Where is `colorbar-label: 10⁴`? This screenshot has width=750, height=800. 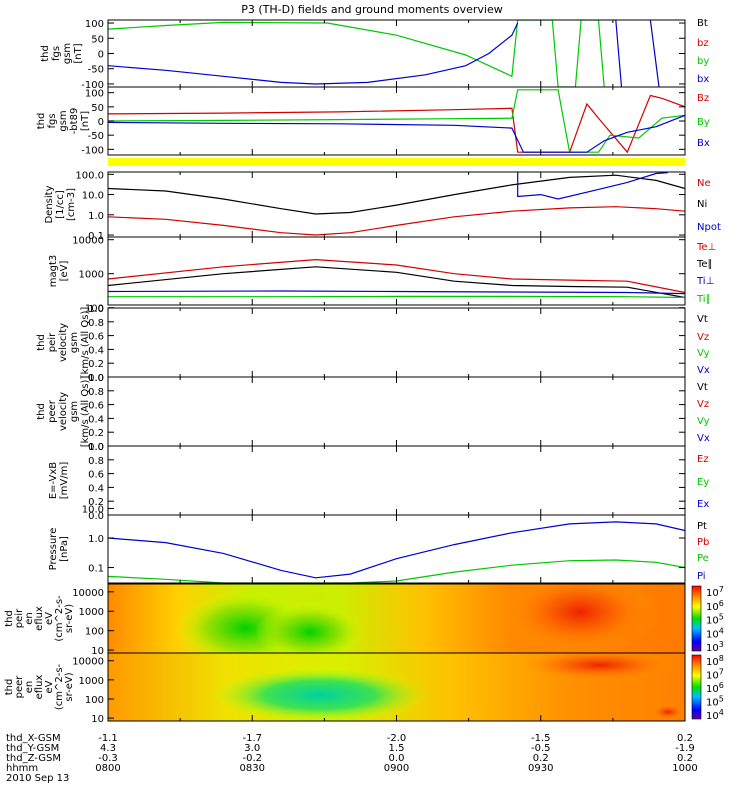 colorbar-label: 10⁴ is located at coordinates (715, 715).